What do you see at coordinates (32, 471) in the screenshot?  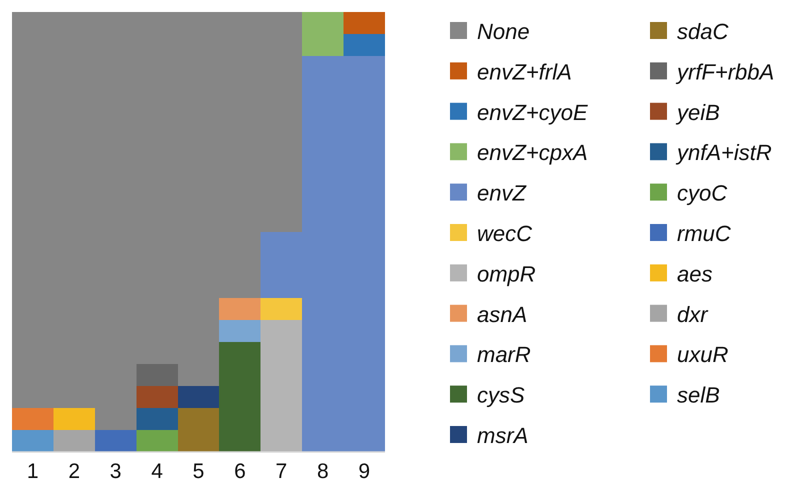 I see `x-tick-label: 1` at bounding box center [32, 471].